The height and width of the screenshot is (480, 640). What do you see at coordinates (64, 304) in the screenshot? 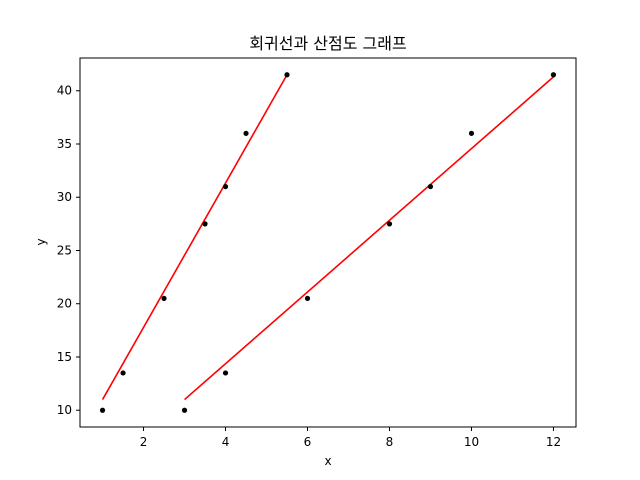
I see `y-tick-label: 20` at bounding box center [64, 304].